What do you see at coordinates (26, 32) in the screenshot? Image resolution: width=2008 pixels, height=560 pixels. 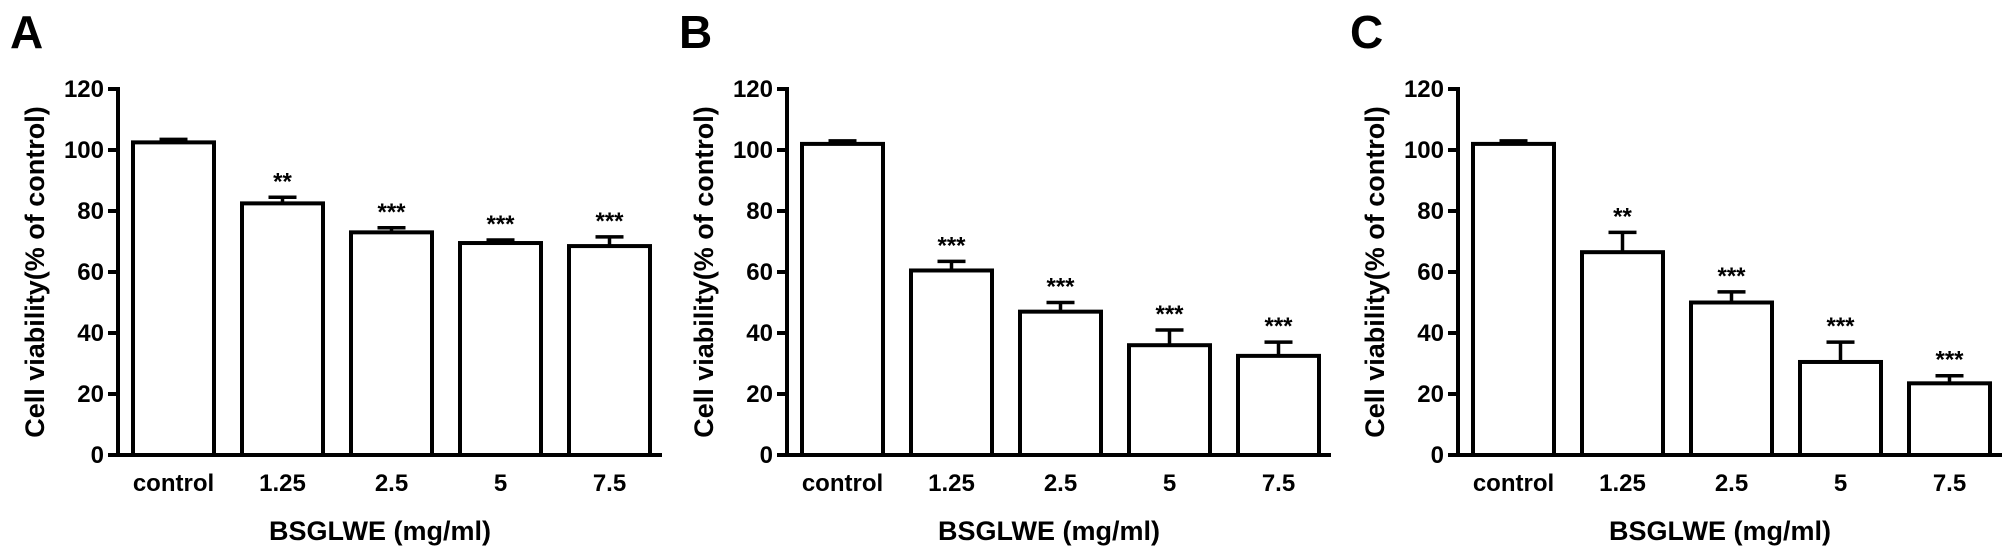 I see `panel-letter: A` at bounding box center [26, 32].